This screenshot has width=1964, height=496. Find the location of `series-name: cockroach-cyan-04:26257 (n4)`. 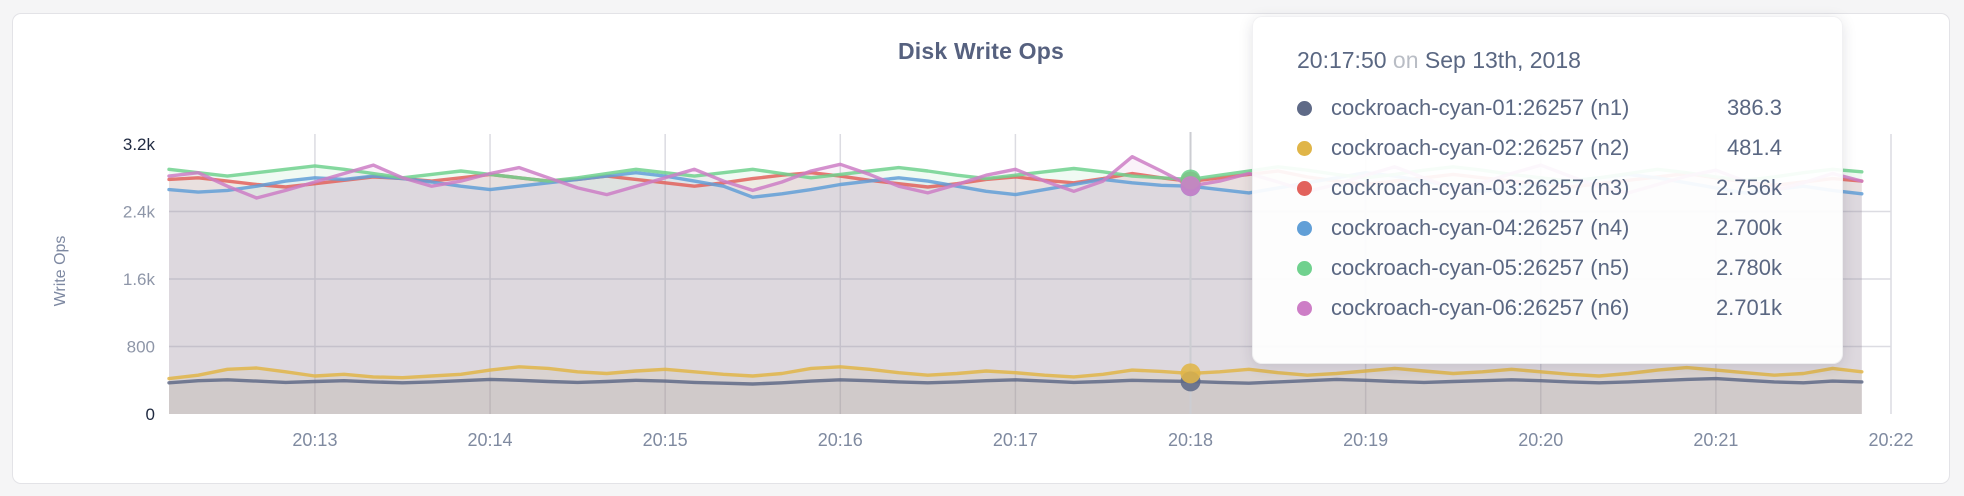

series-name: cockroach-cyan-04:26257 (n4) is located at coordinates (1480, 227).